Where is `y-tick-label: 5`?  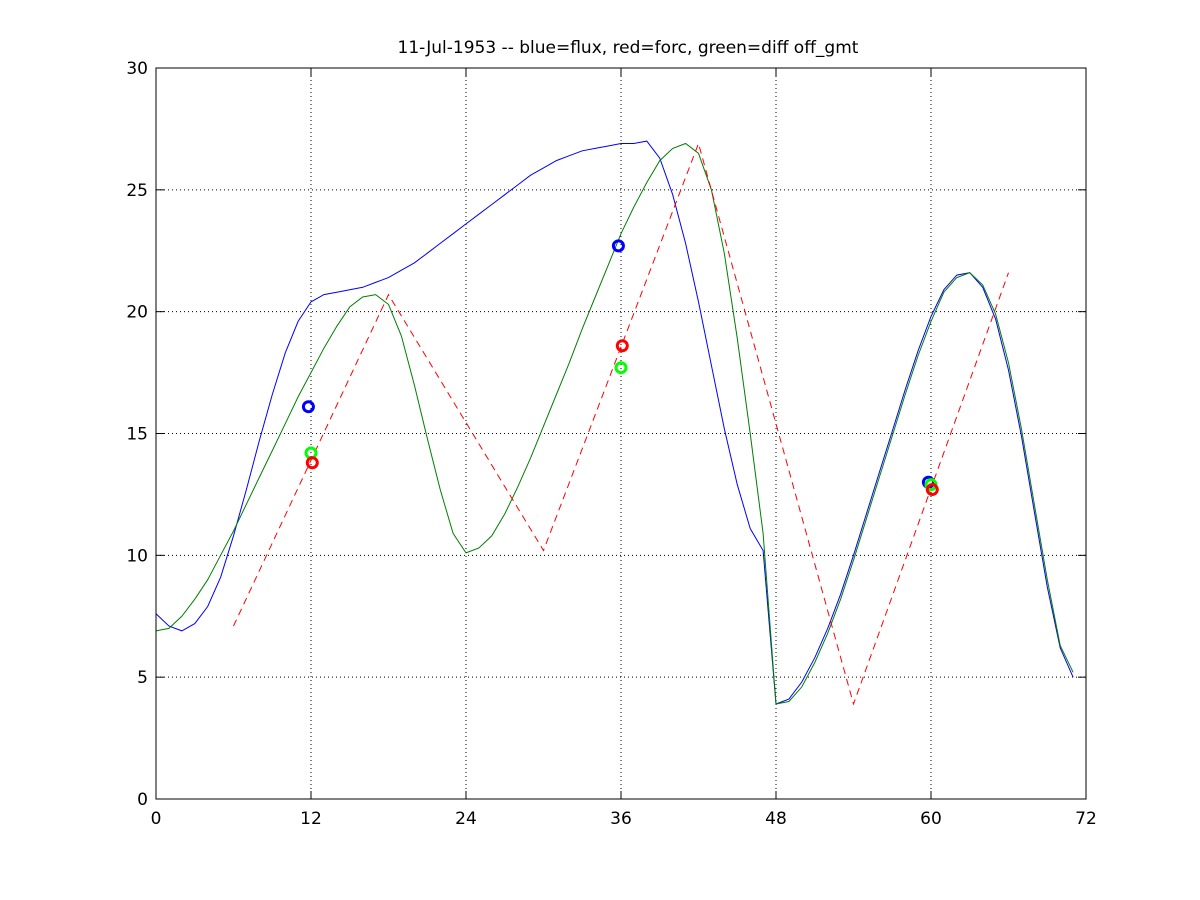
y-tick-label: 5 is located at coordinates (142, 678).